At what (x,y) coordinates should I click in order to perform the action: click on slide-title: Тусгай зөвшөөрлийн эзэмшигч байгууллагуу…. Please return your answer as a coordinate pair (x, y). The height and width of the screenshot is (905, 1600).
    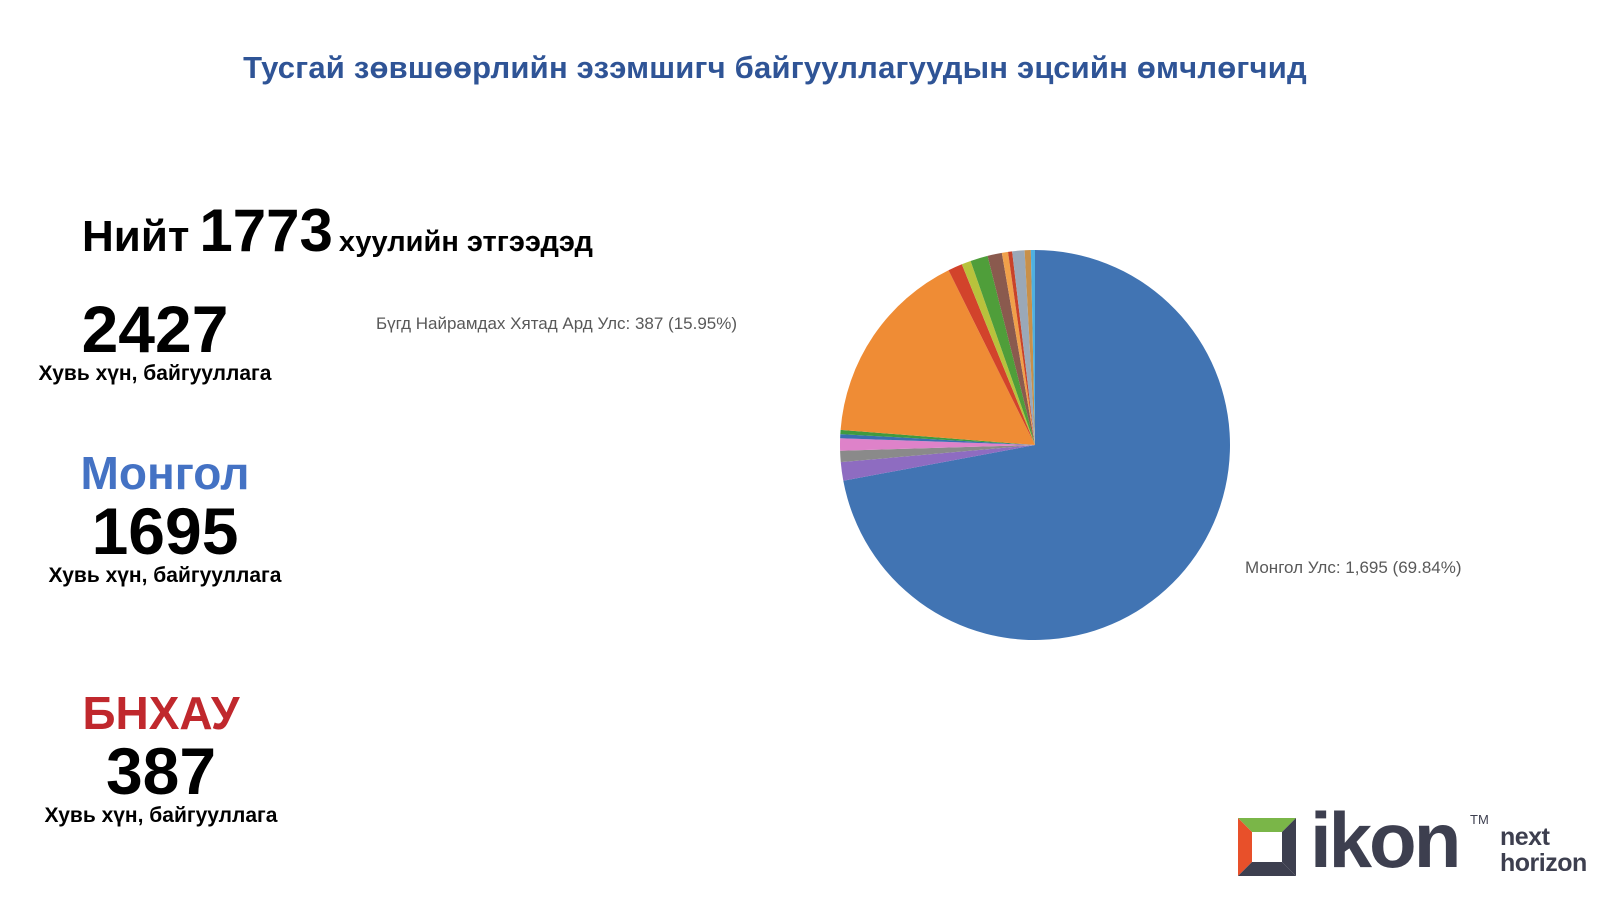
    Looking at the image, I should click on (775, 67).